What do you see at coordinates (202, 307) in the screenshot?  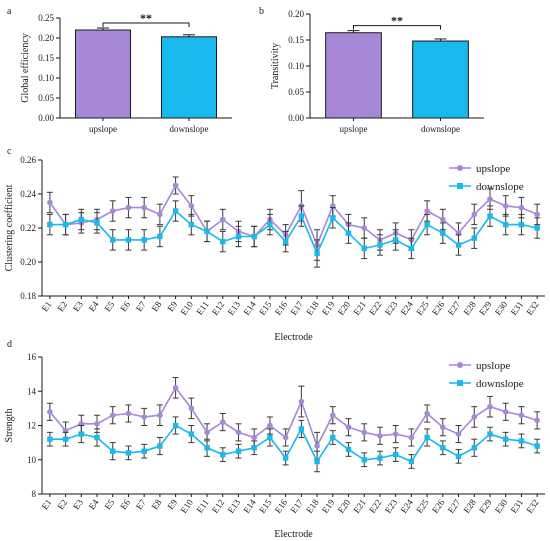 I see `x-tick-label-E11: E11` at bounding box center [202, 307].